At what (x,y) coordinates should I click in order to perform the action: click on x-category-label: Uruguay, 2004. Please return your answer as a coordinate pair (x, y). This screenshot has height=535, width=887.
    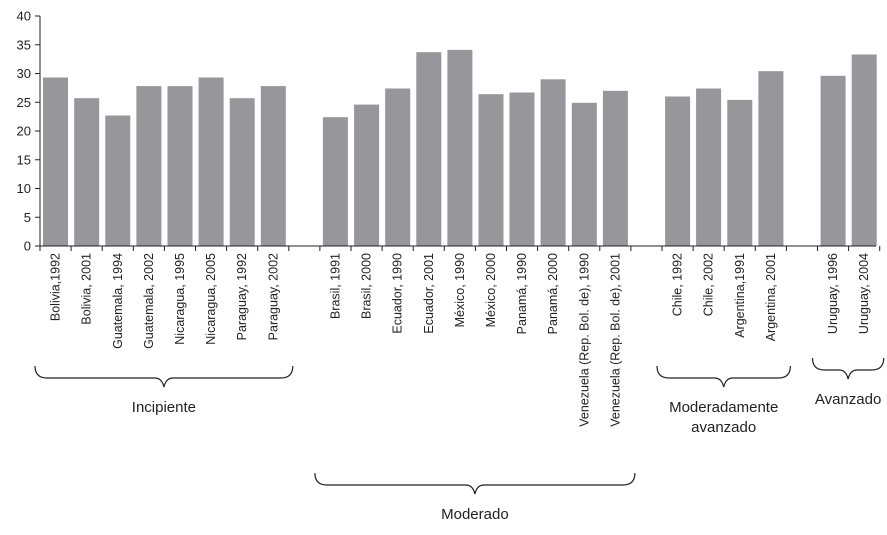
    Looking at the image, I should click on (864, 293).